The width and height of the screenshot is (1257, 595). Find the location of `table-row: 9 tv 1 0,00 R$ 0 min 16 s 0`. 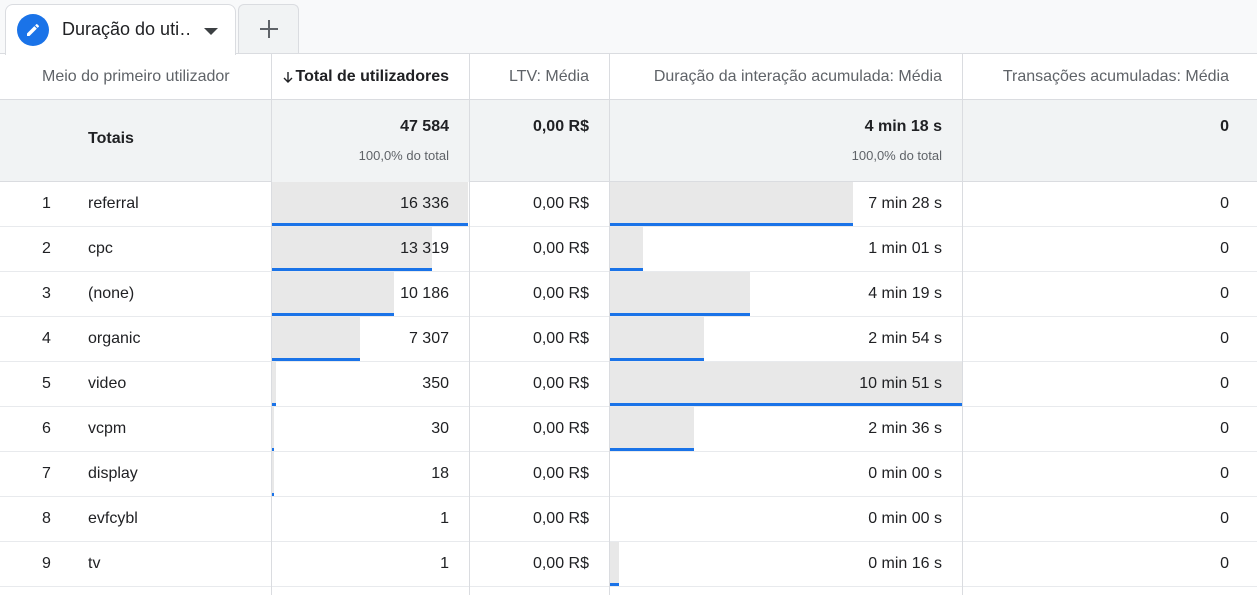

table-row: 9 tv 1 0,00 R$ 0 min 16 s 0 is located at coordinates (628, 564).